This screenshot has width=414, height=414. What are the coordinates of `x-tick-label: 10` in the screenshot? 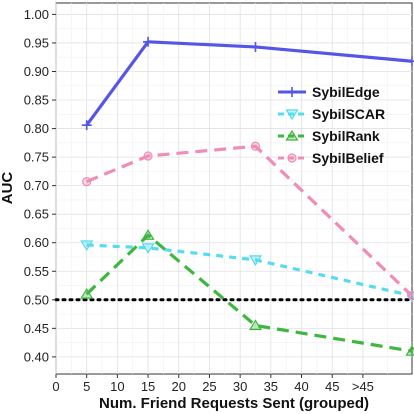 It's located at (117, 386).